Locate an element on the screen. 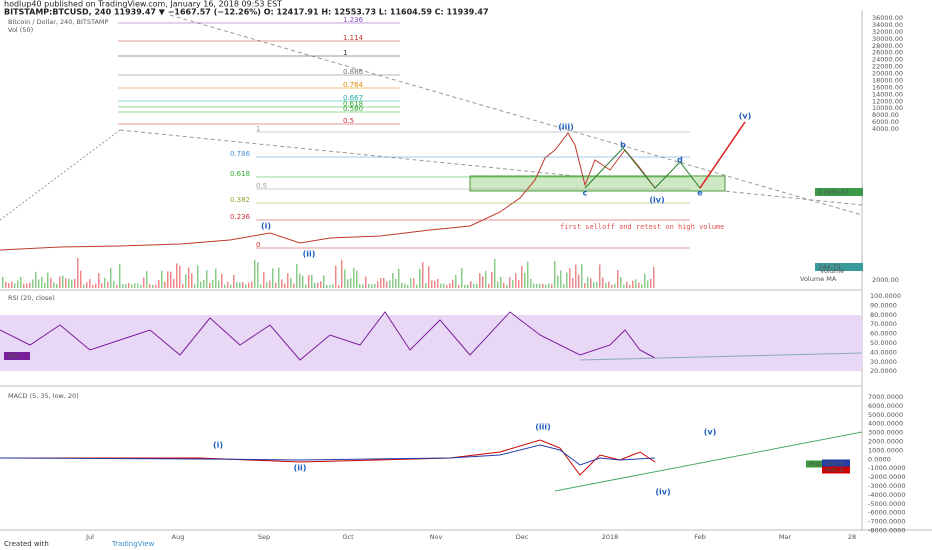 The width and height of the screenshot is (932, 550). price-tick-label: 34000.00 is located at coordinates (887, 25).